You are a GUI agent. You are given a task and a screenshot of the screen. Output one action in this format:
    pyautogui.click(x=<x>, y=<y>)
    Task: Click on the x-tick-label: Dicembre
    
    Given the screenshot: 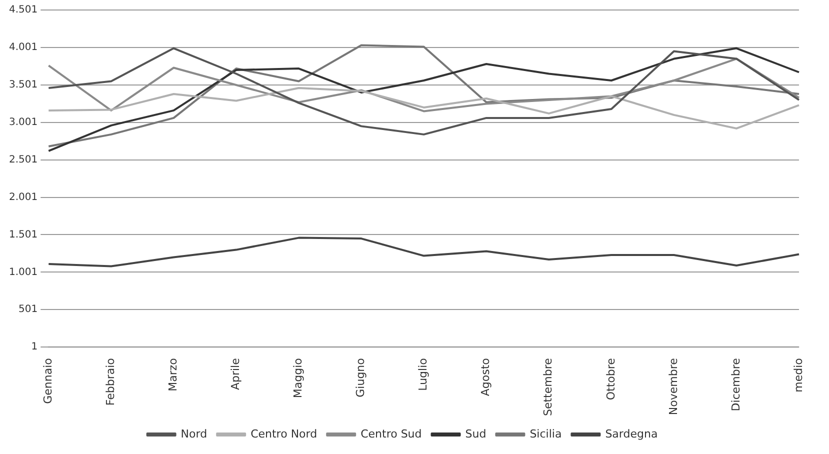 What is the action you would take?
    pyautogui.click(x=735, y=385)
    